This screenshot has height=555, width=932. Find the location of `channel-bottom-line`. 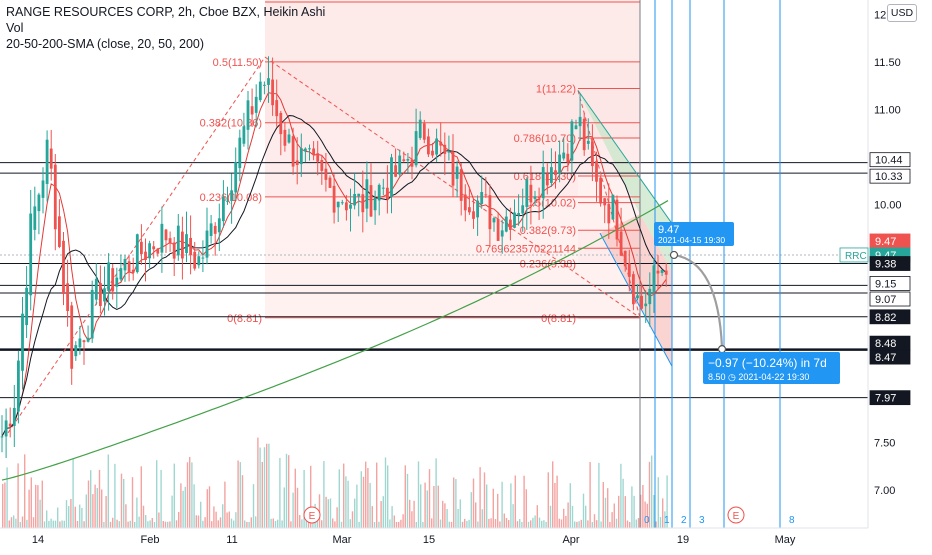

channel-bottom-line is located at coordinates (636, 299).